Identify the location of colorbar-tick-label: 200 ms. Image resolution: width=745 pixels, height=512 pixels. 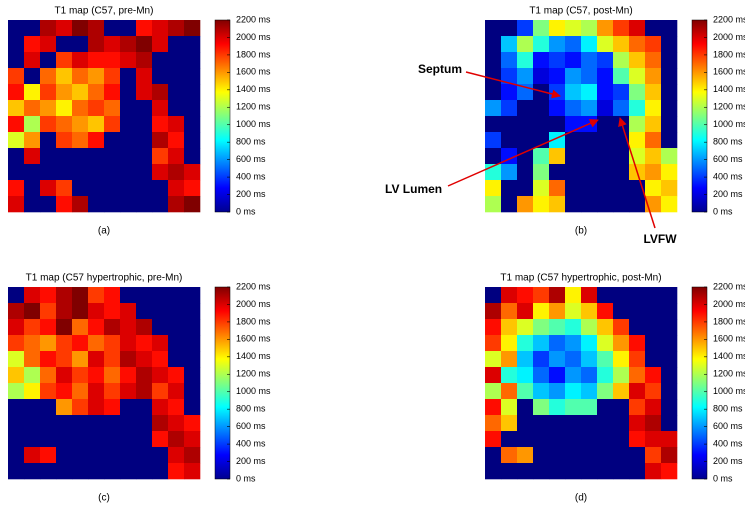
(251, 194).